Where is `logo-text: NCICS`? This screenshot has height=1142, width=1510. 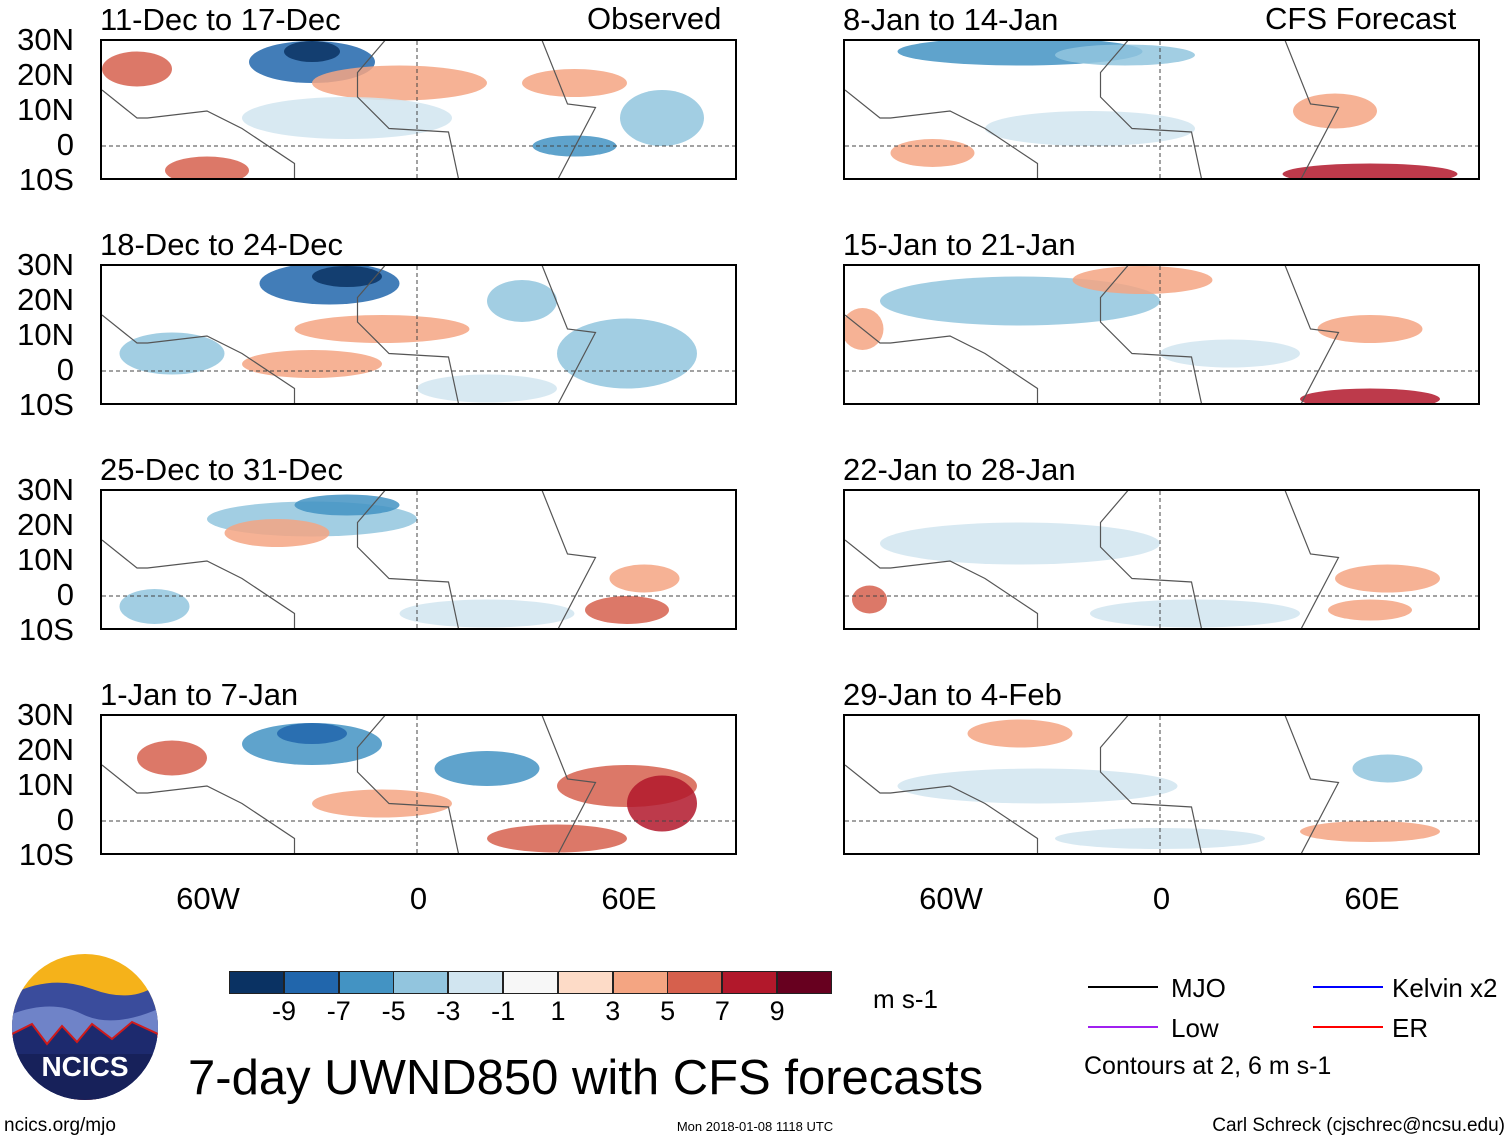 logo-text: NCICS is located at coordinates (84, 1066).